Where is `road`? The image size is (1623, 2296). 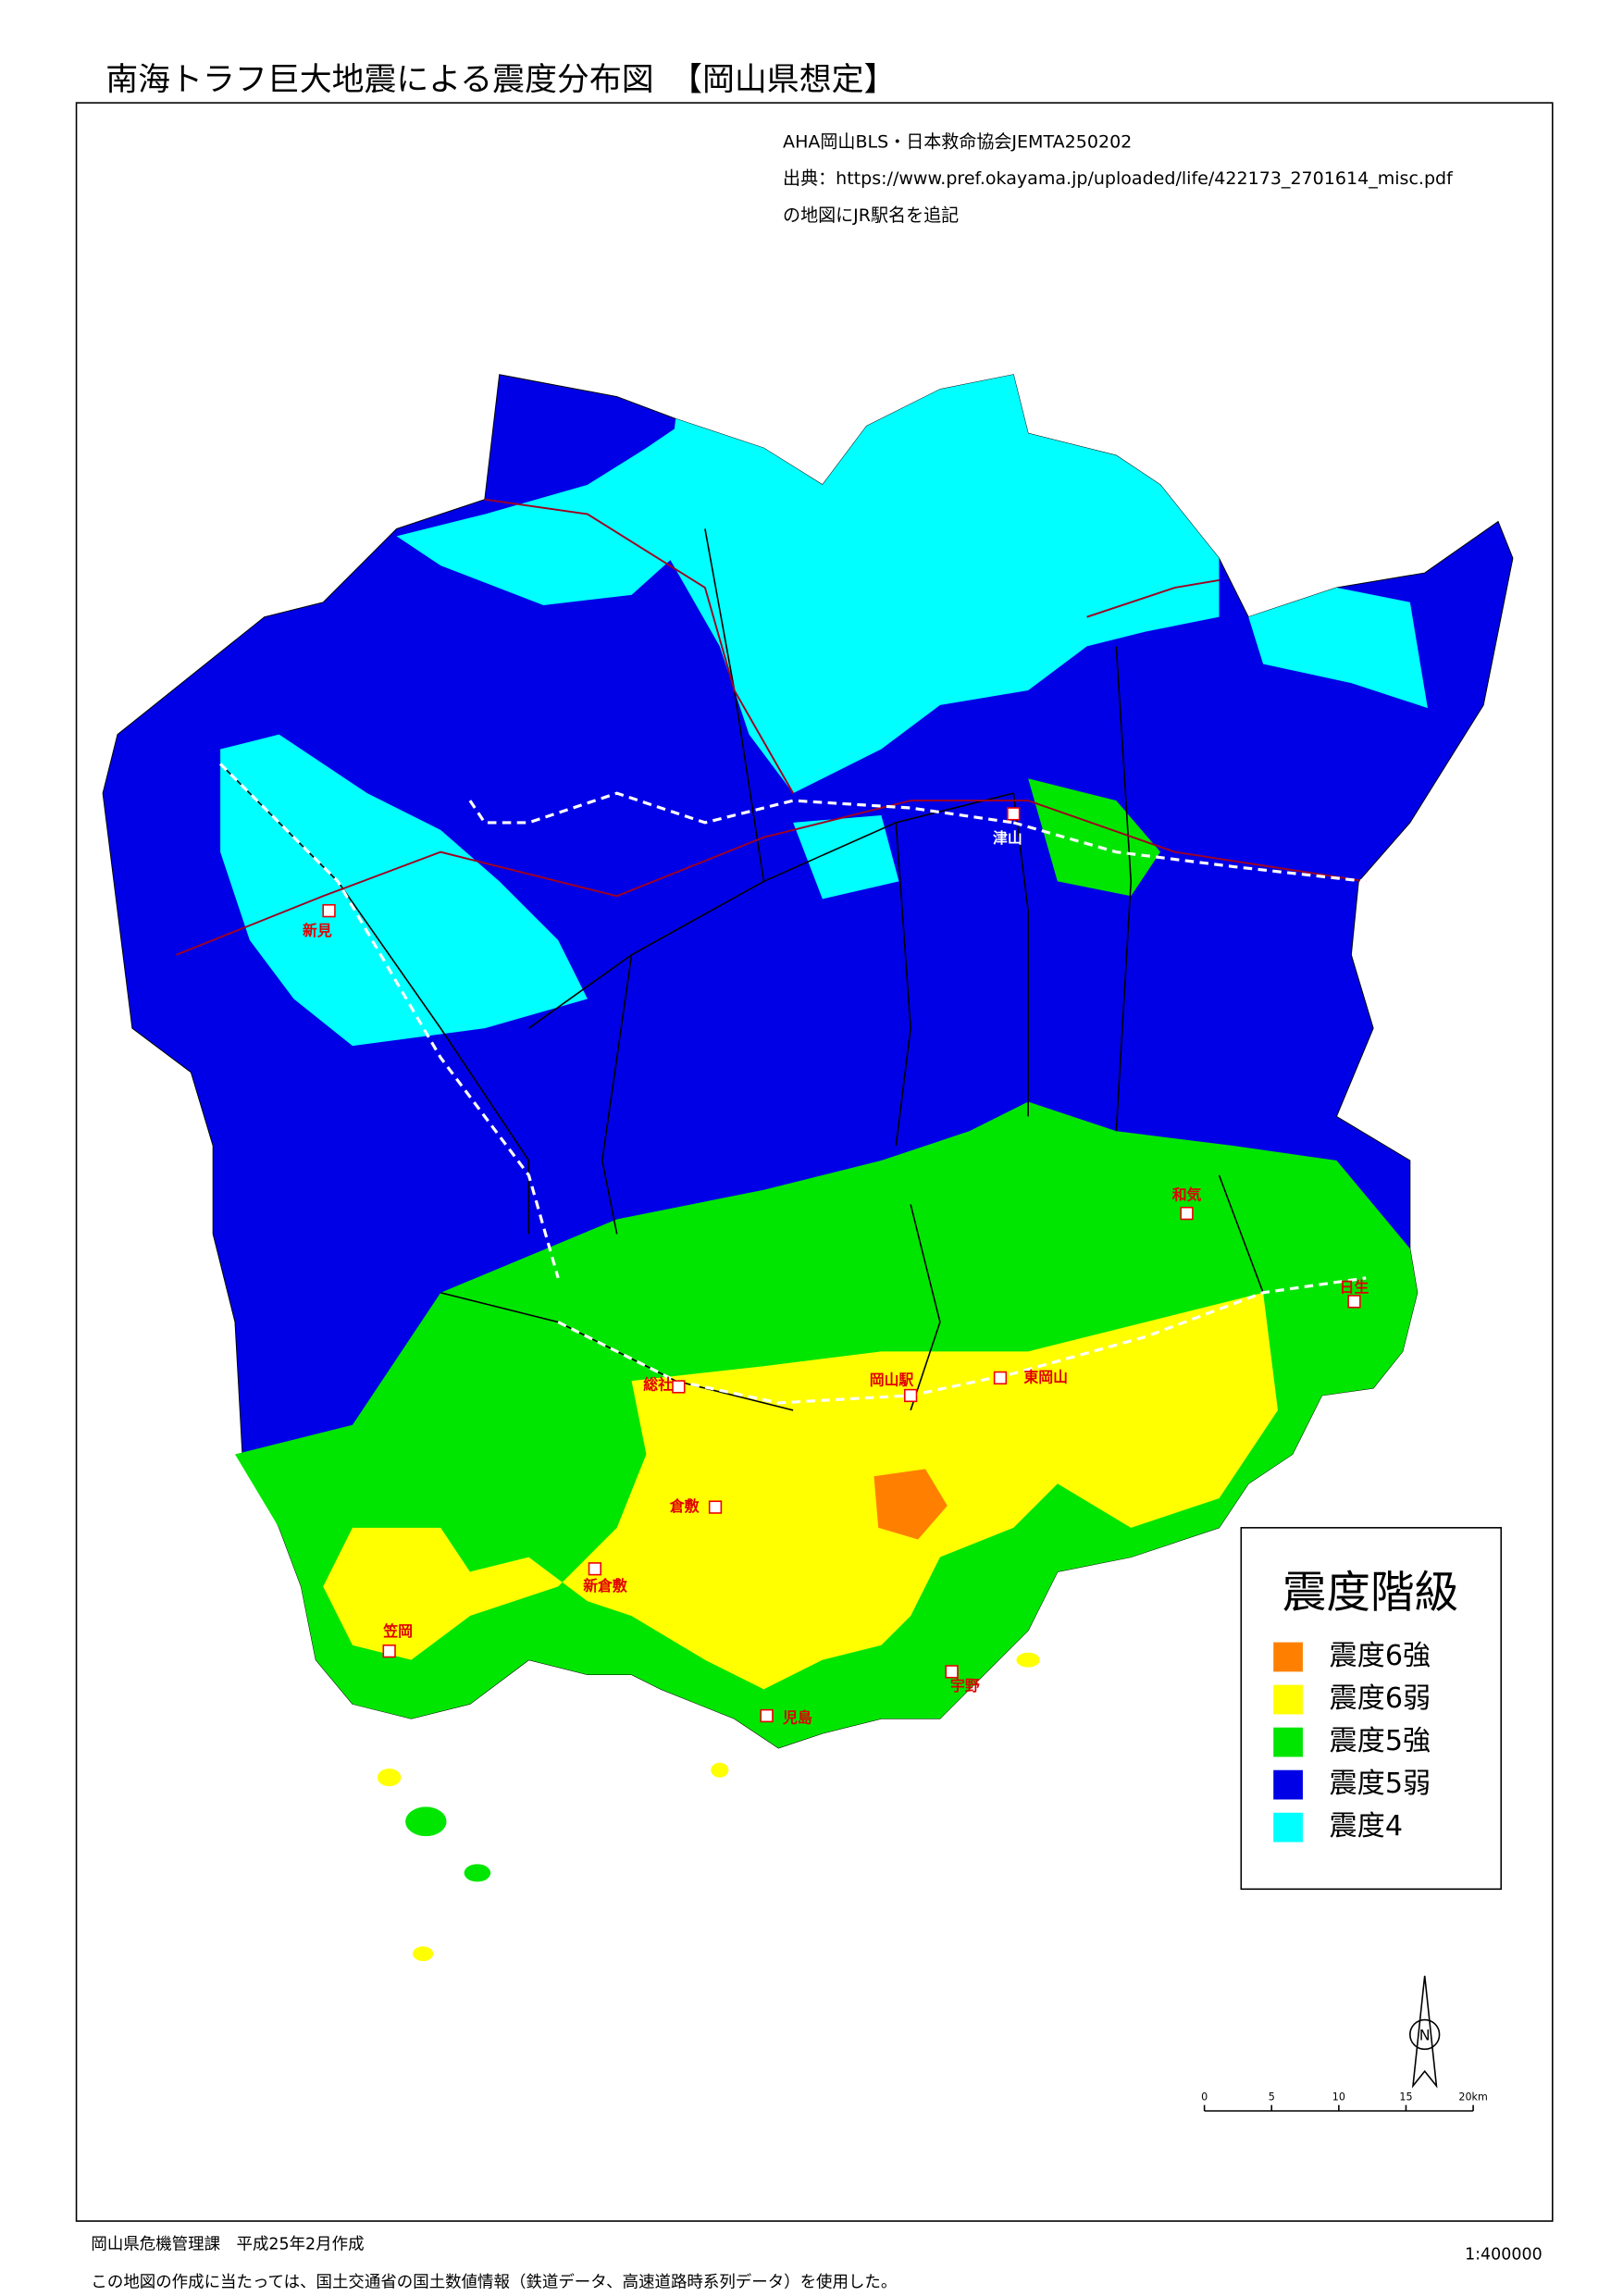 road is located at coordinates (771, 727).